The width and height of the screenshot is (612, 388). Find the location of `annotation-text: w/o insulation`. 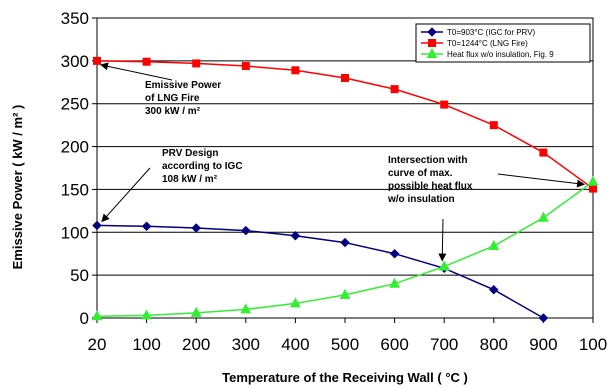

annotation-text: w/o insulation is located at coordinates (421, 199).